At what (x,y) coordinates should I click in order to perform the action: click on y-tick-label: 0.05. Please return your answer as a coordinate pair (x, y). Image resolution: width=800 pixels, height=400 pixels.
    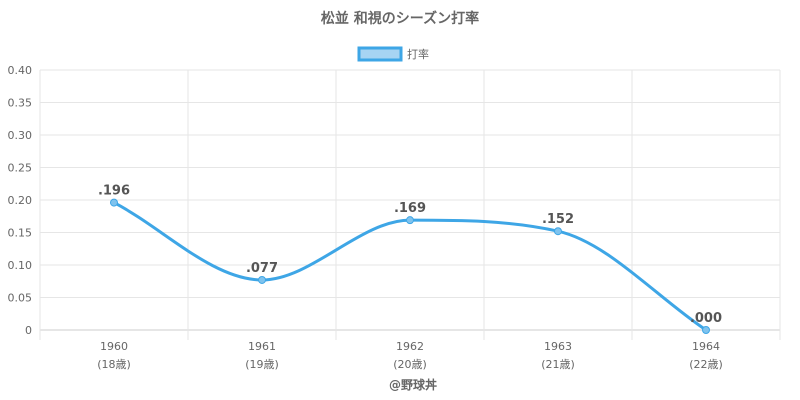
    Looking at the image, I should click on (20, 298).